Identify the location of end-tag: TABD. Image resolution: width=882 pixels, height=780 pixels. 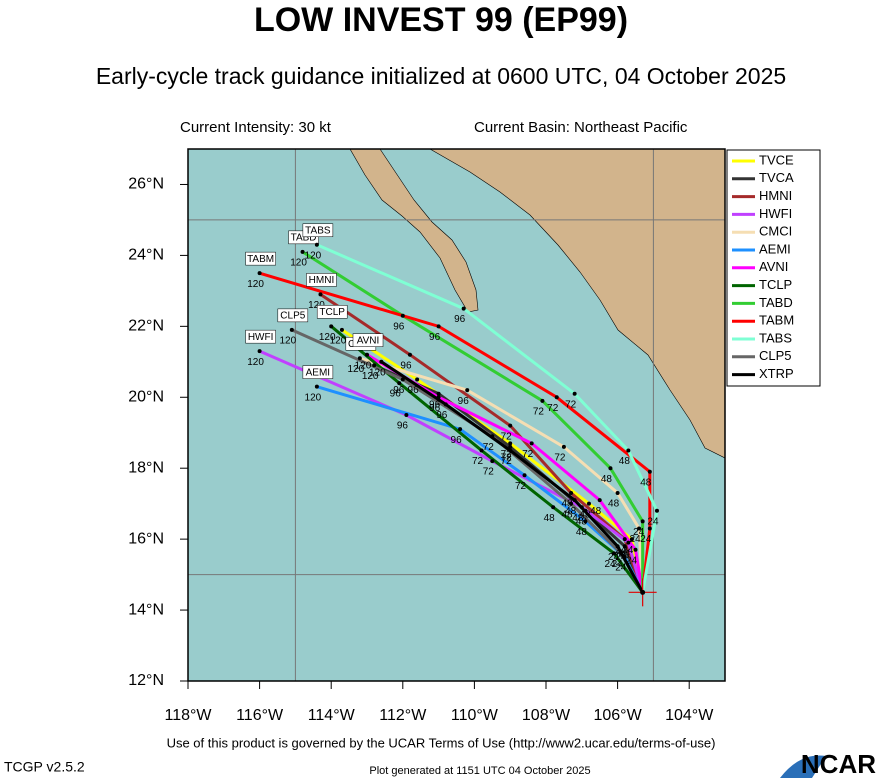
(304, 237).